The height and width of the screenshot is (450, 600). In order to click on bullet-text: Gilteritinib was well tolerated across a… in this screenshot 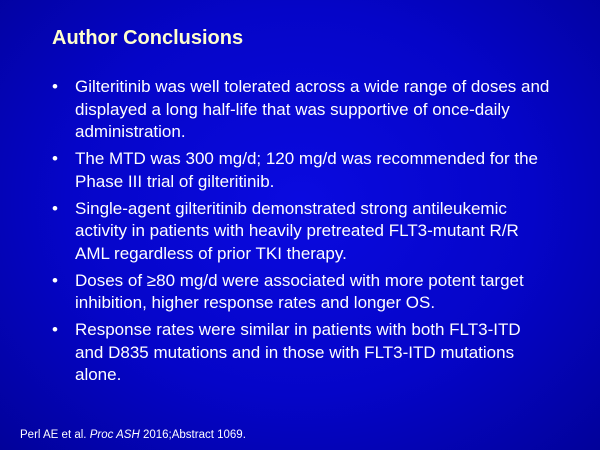, I will do `click(312, 109)`.